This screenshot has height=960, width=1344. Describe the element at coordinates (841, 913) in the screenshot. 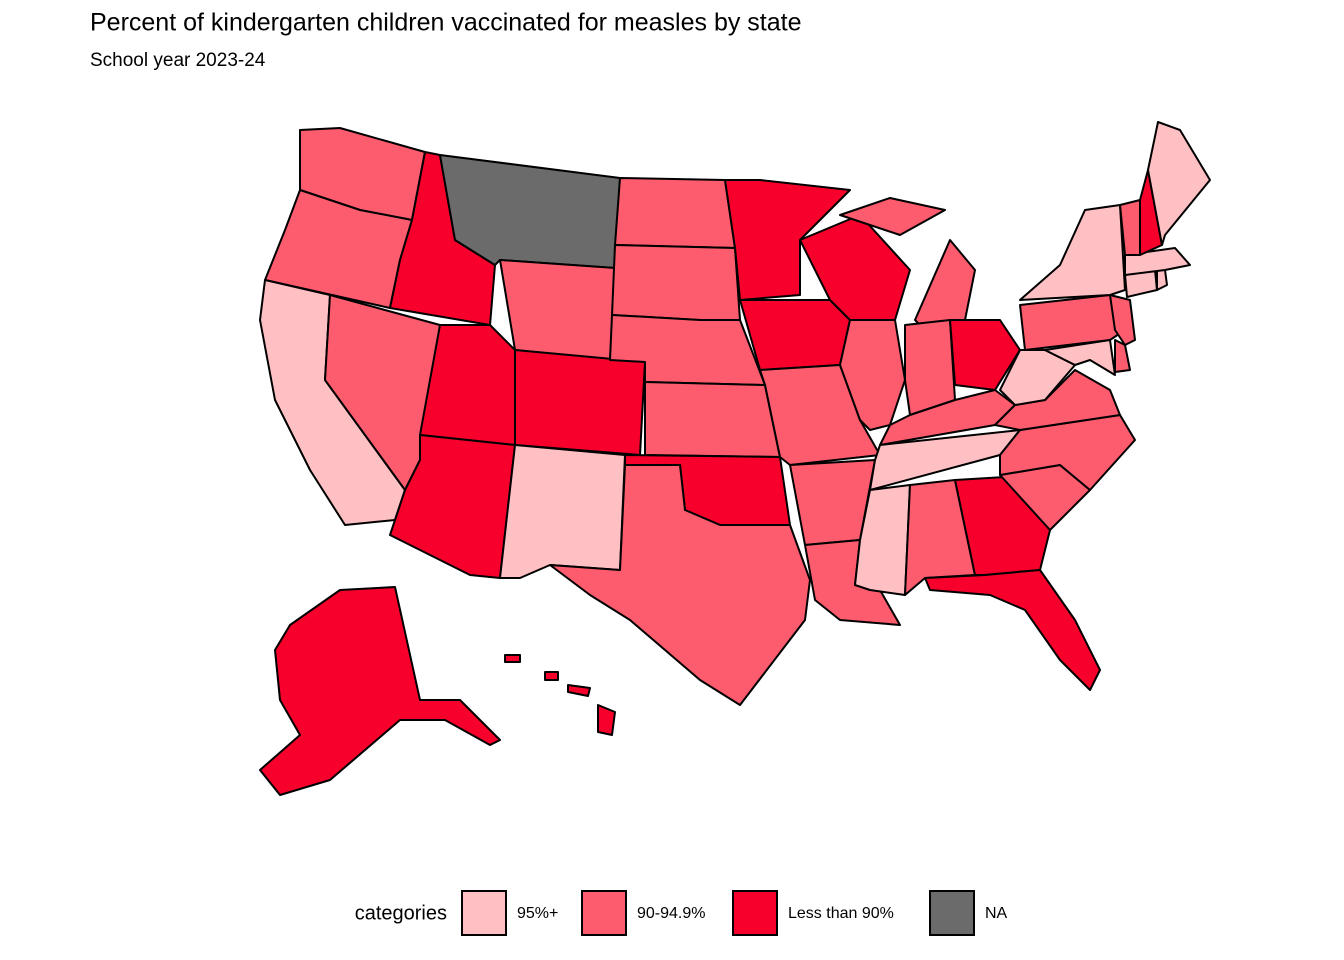

I see `legend-label: Less than 90%` at that location.